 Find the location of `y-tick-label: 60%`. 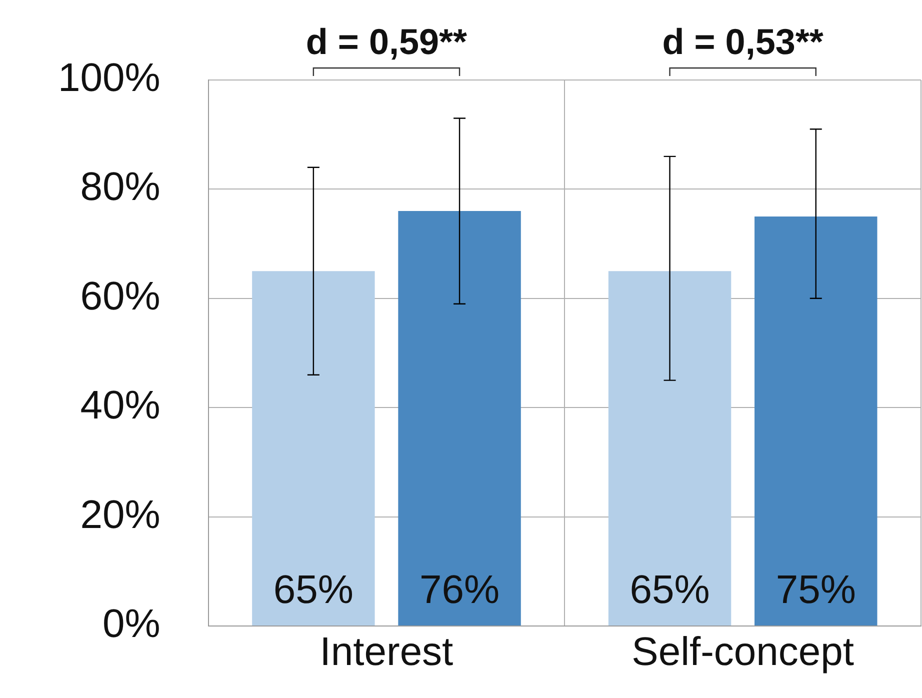

y-tick-label: 60% is located at coordinates (120, 296).